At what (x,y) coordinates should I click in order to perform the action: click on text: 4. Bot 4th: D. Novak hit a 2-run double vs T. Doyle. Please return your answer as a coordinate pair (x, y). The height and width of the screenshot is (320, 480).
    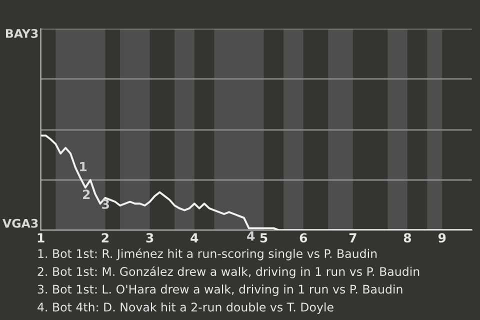
    Looking at the image, I should click on (186, 308).